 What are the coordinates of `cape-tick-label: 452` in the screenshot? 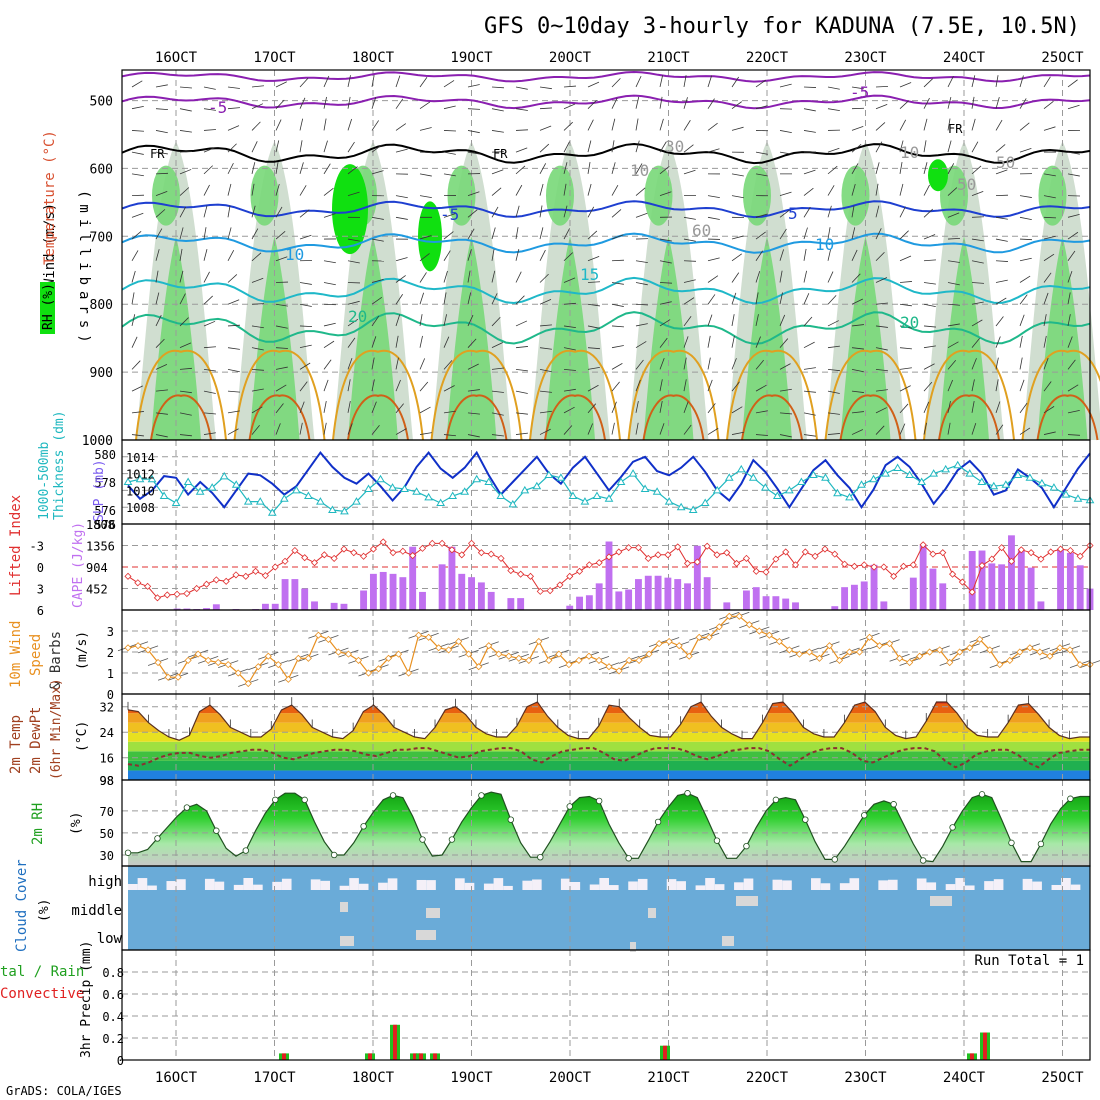 It's located at (97, 590).